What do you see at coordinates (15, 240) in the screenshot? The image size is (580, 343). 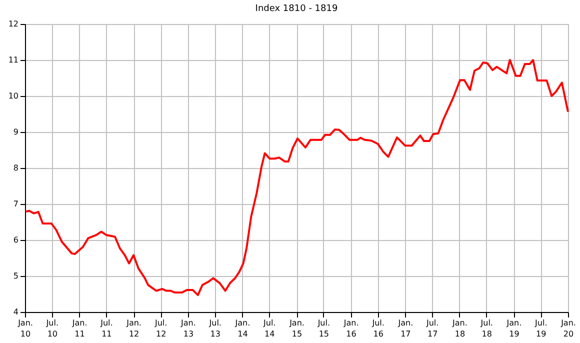 I see `y-tick-label: 6` at bounding box center [15, 240].